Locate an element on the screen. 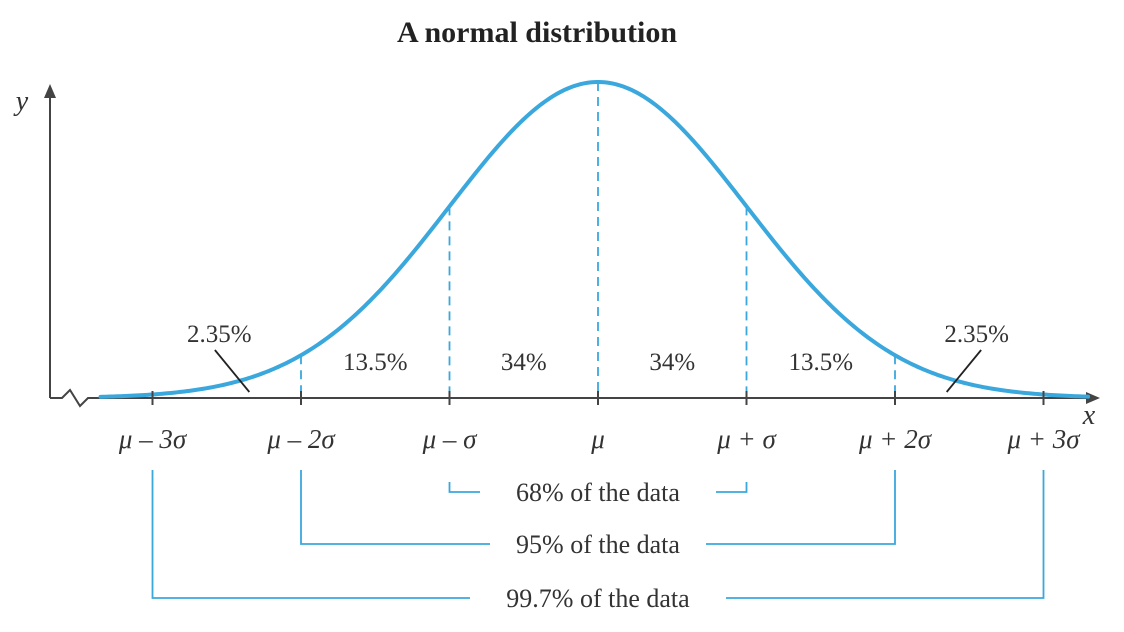 This screenshot has height=632, width=1124. region-label-4: 13.5% is located at coordinates (820, 362).